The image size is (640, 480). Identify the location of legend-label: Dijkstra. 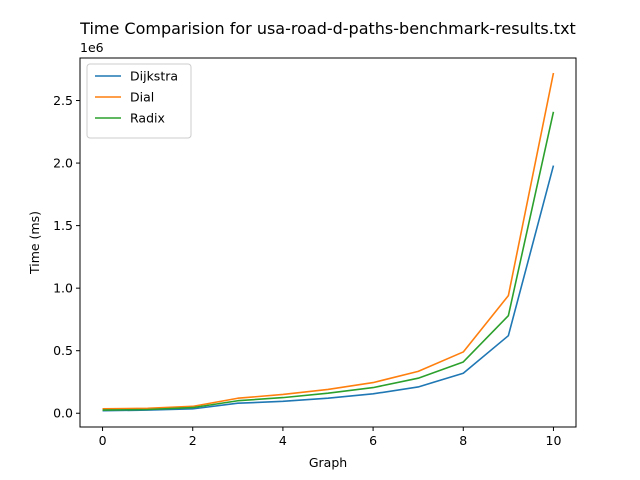
(154, 76).